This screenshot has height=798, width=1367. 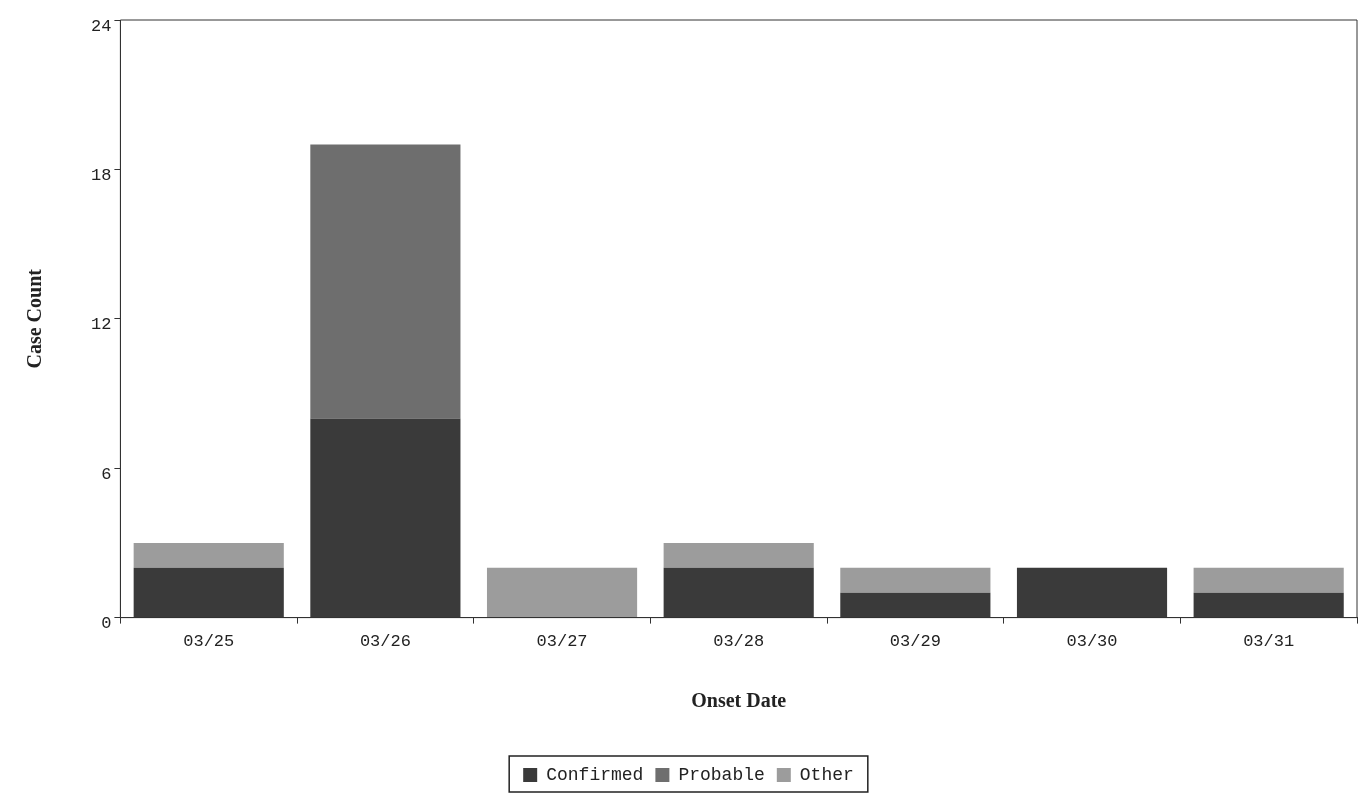 What do you see at coordinates (385, 642) in the screenshot?
I see `x-tick-label: 03/26` at bounding box center [385, 642].